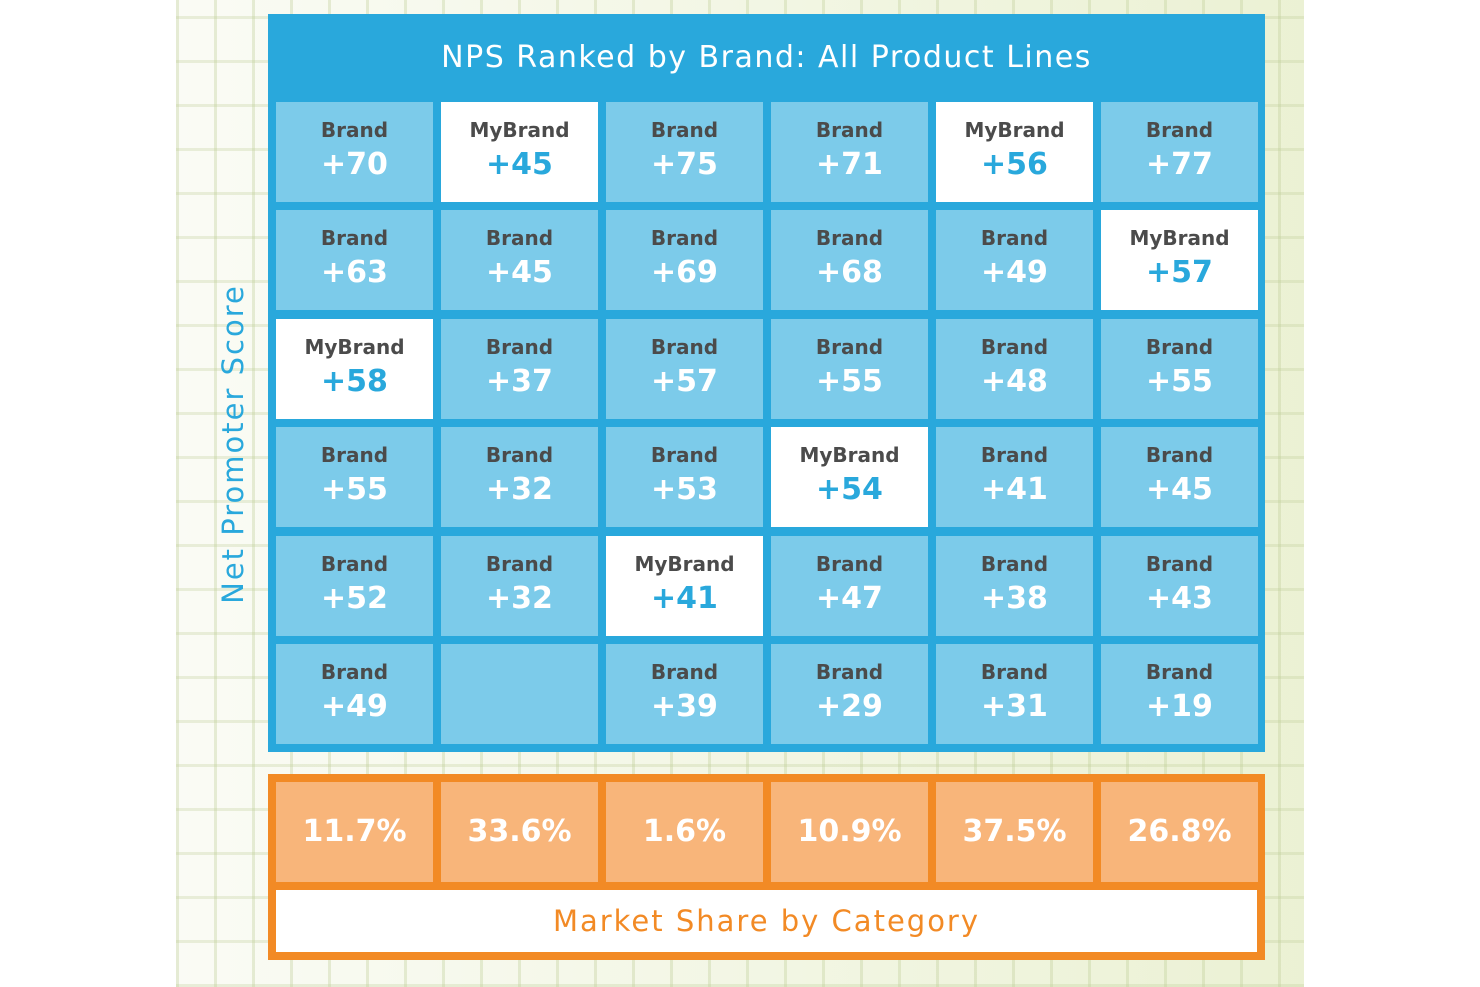  What do you see at coordinates (354, 272) in the screenshot?
I see `nps-score: +63` at bounding box center [354, 272].